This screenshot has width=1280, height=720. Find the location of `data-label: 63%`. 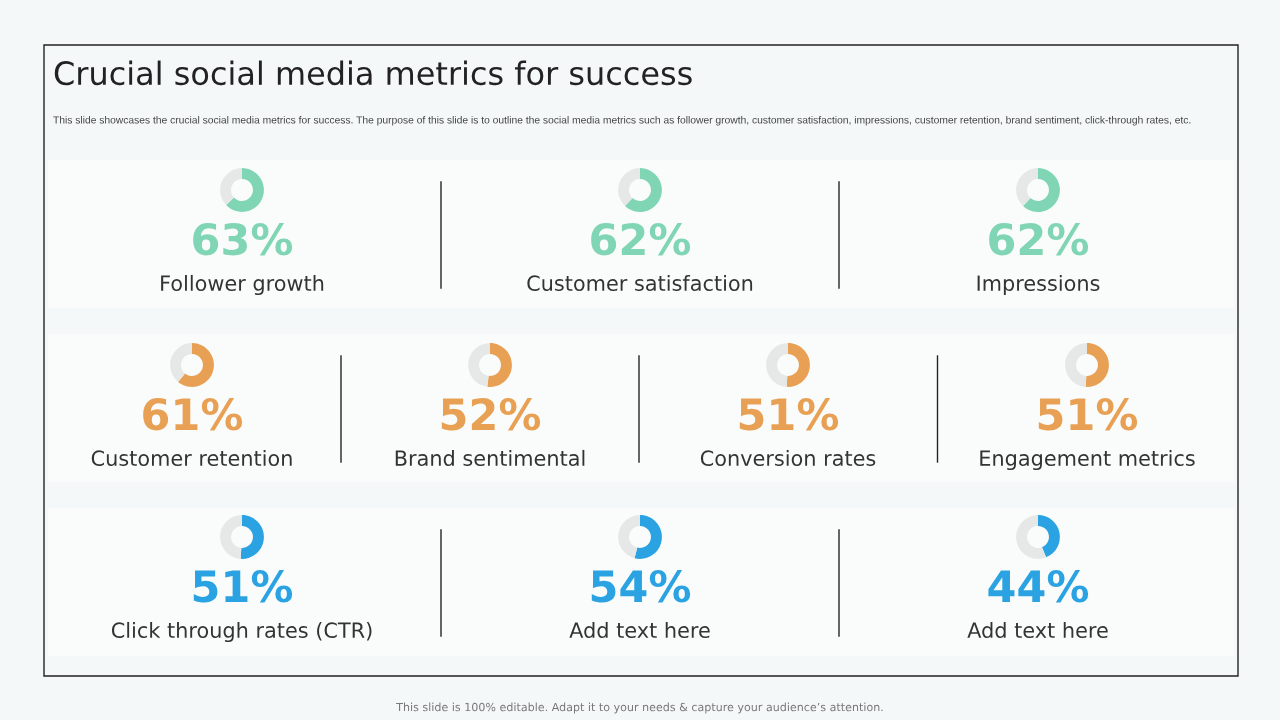

data-label: 63% is located at coordinates (243, 239).